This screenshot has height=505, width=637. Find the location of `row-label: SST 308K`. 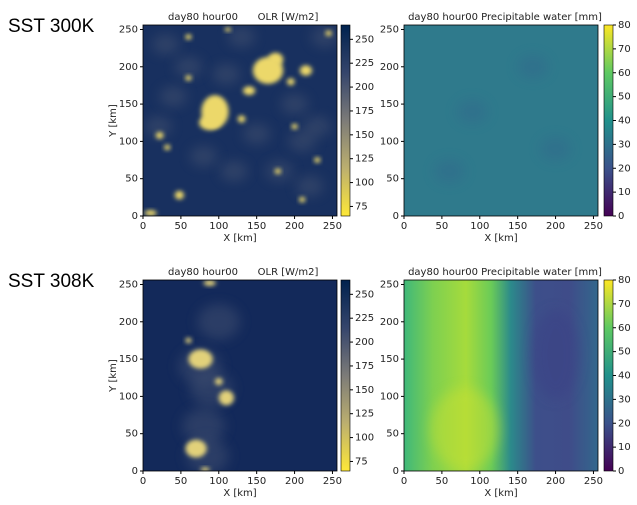

row-label: SST 308K is located at coordinates (51, 281).